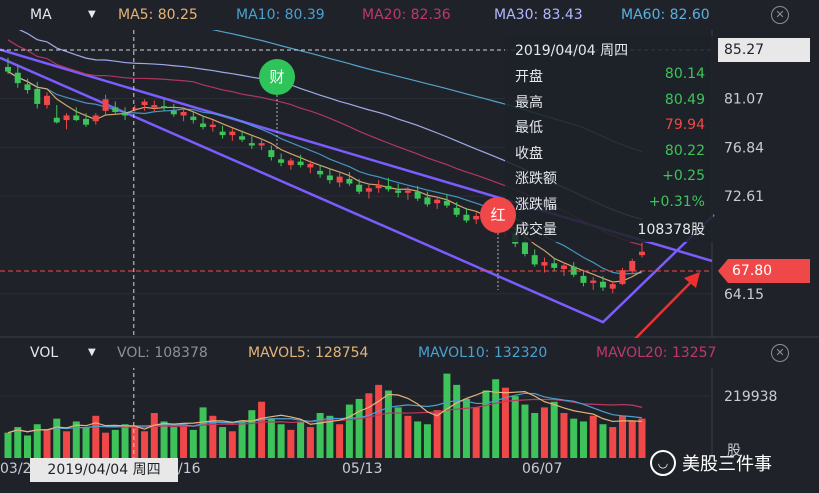 The width and height of the screenshot is (819, 493). What do you see at coordinates (663, 310) in the screenshot?
I see `annotation-arrow` at bounding box center [663, 310].